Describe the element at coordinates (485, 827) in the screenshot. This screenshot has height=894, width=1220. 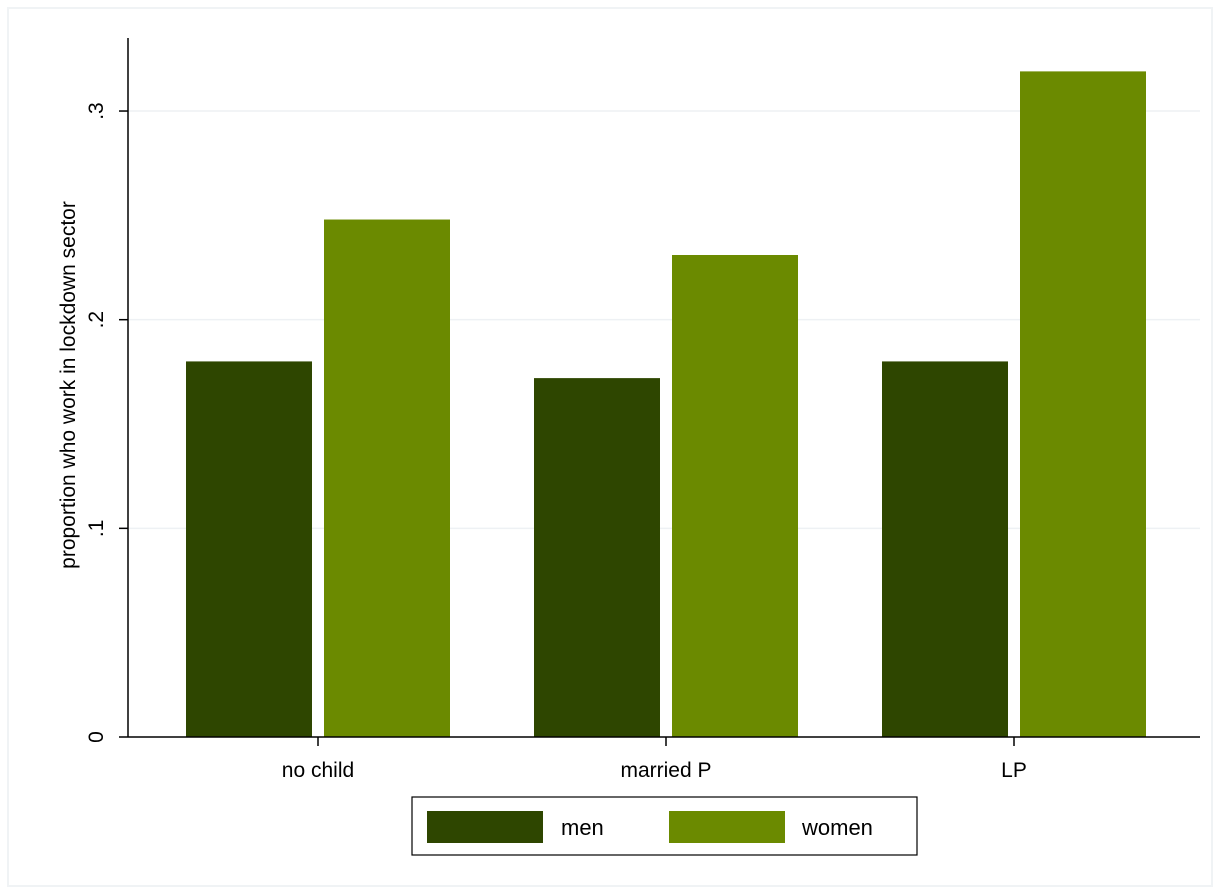
I see `legend-swatch-men` at that location.